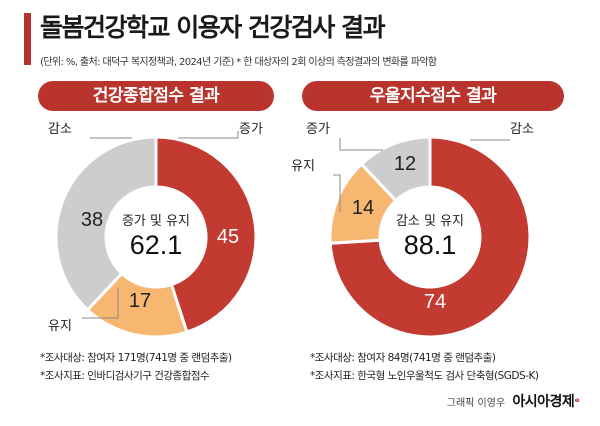  Describe the element at coordinates (251, 129) in the screenshot. I see `chart-1-slice-1-label: 증가` at that location.